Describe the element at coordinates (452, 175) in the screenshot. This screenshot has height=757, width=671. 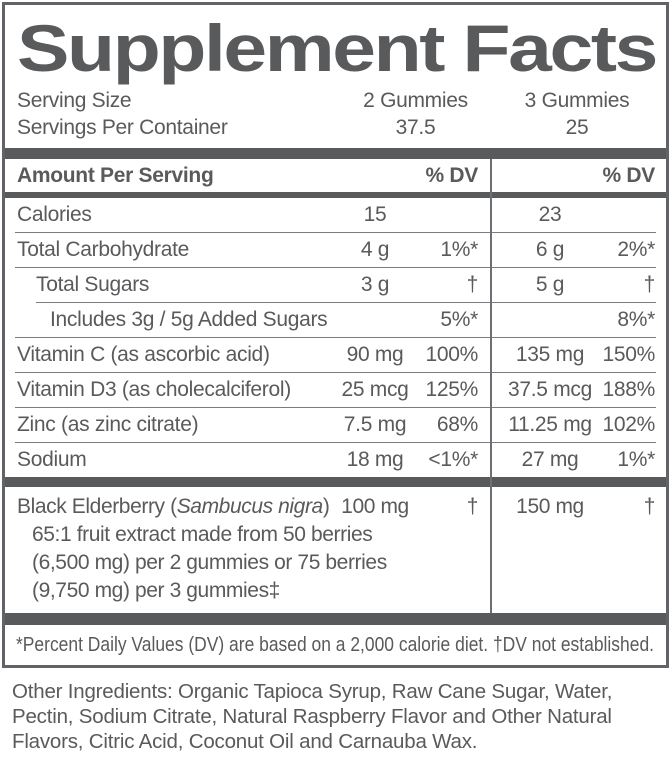
I see `dv-header-col1: % DV` at that location.